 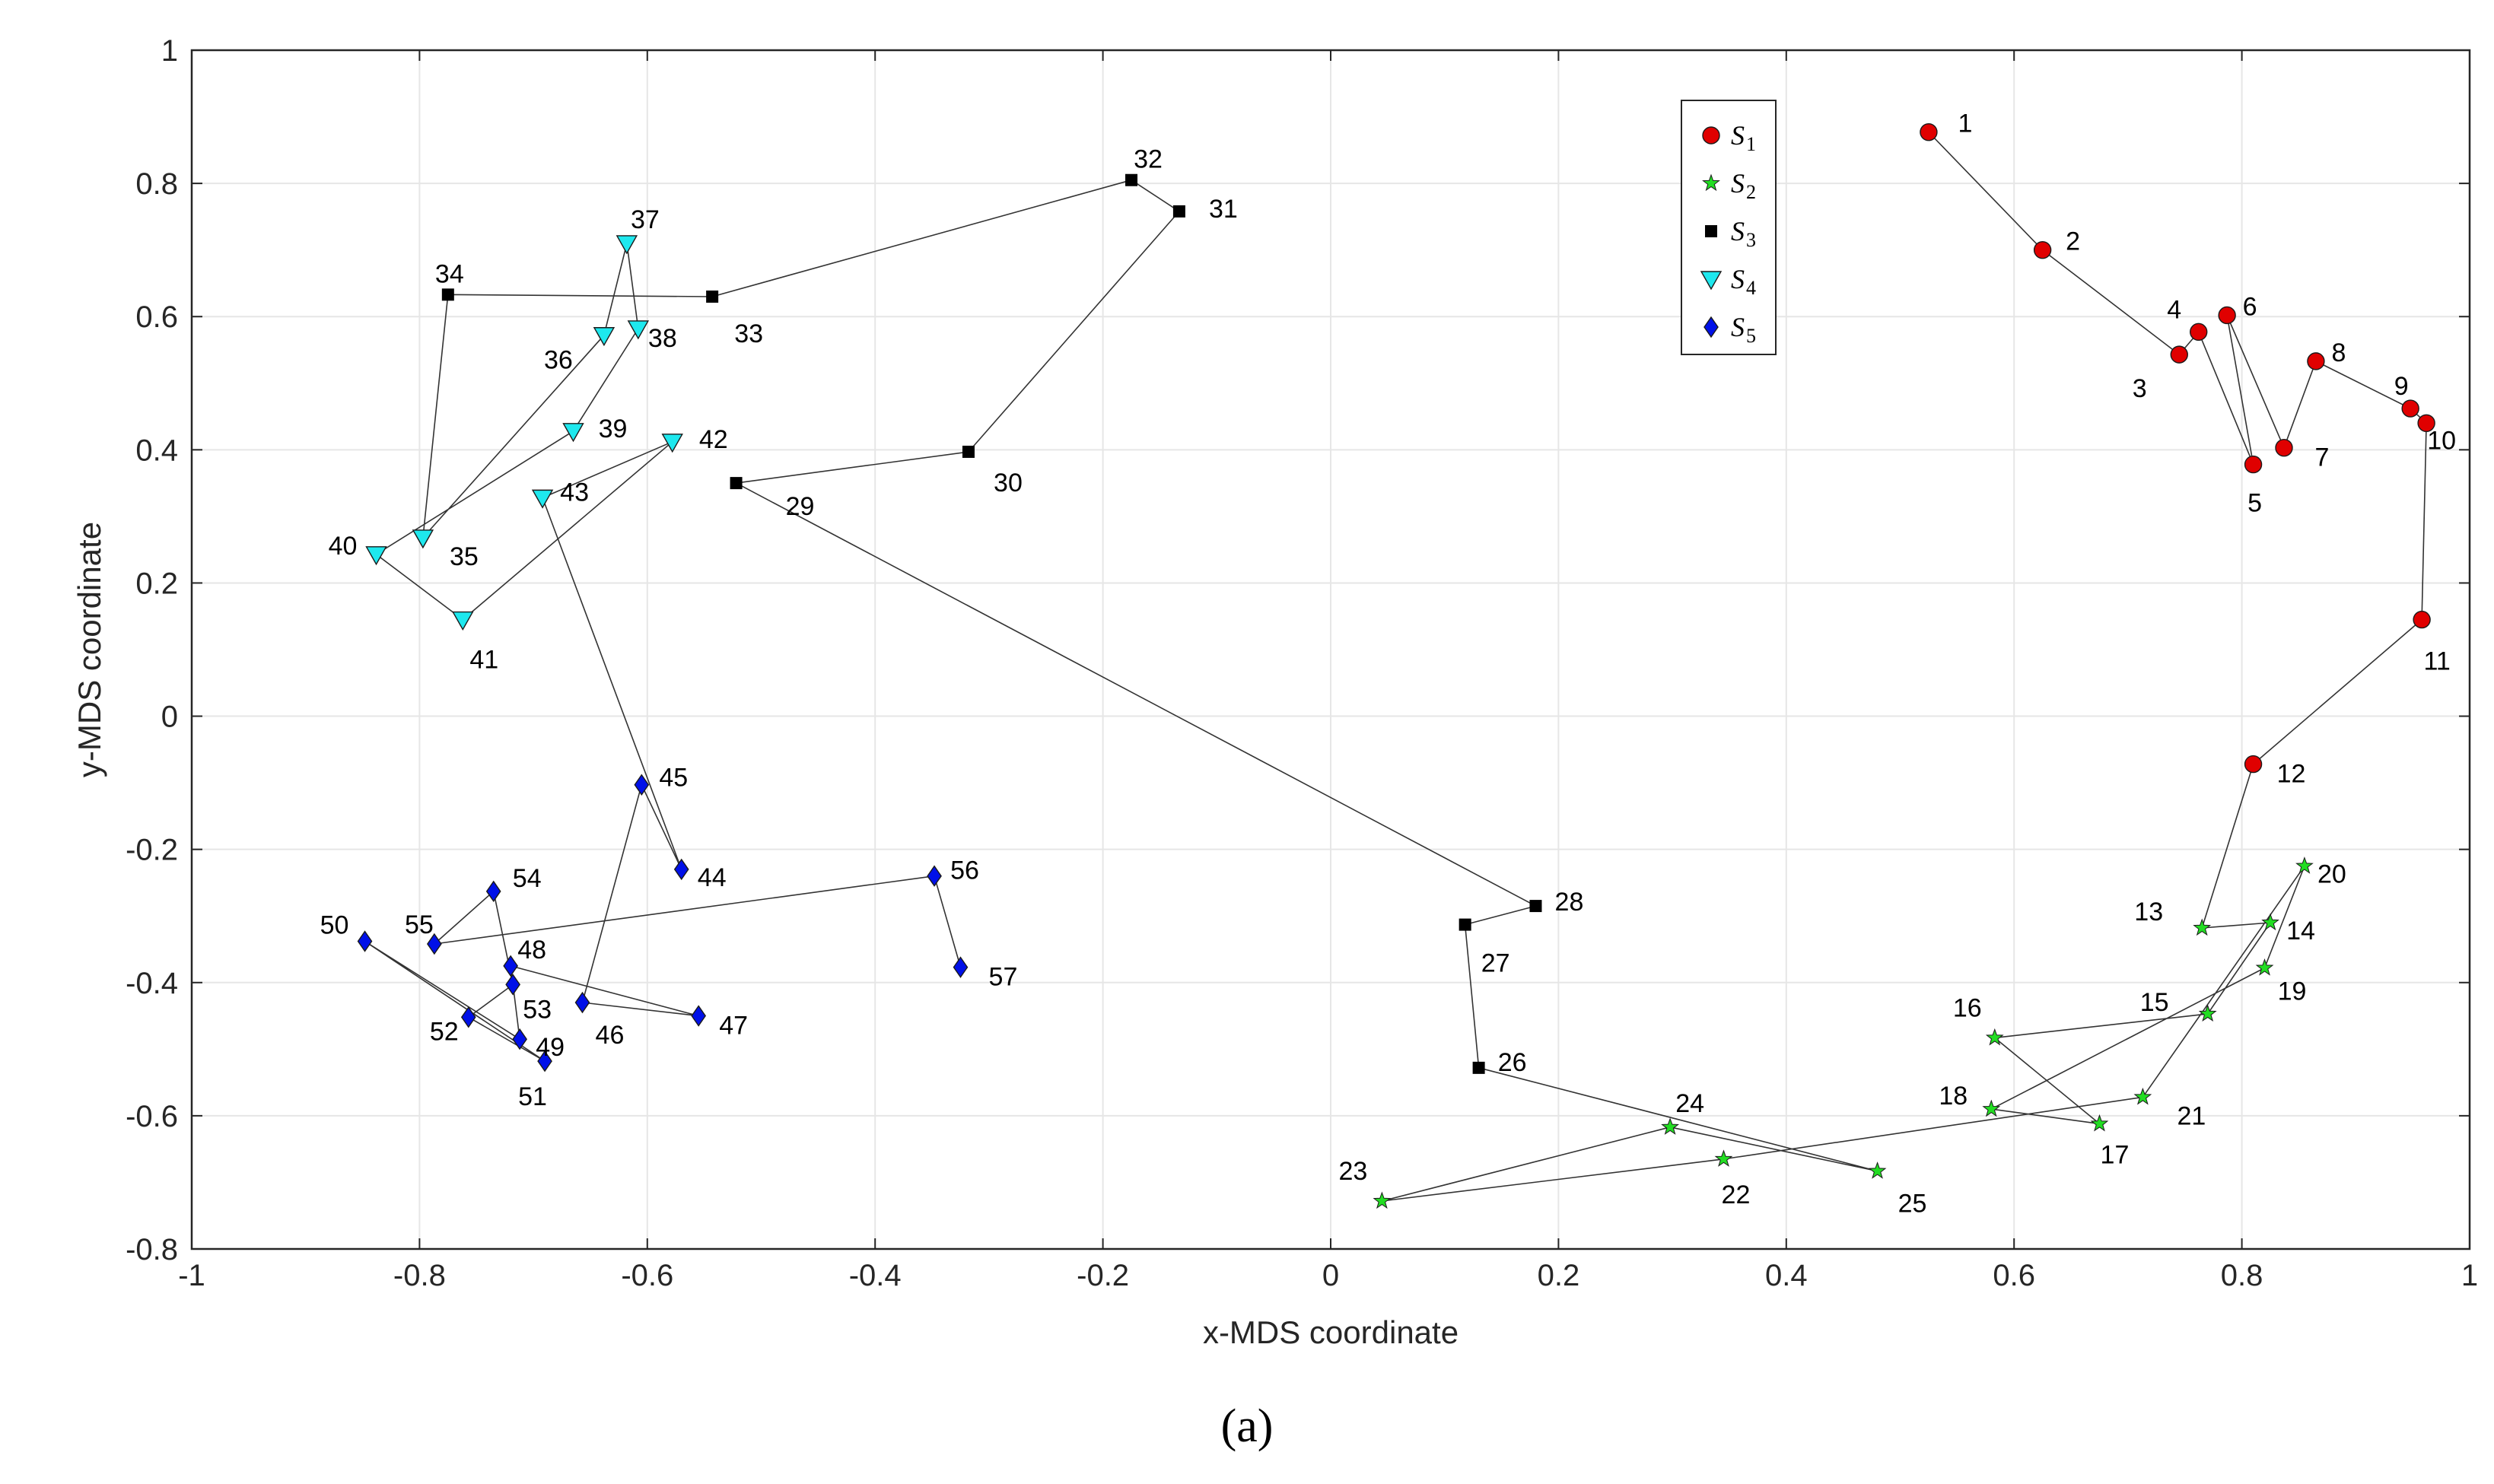 I want to click on point-10-marker, so click(x=2426, y=423).